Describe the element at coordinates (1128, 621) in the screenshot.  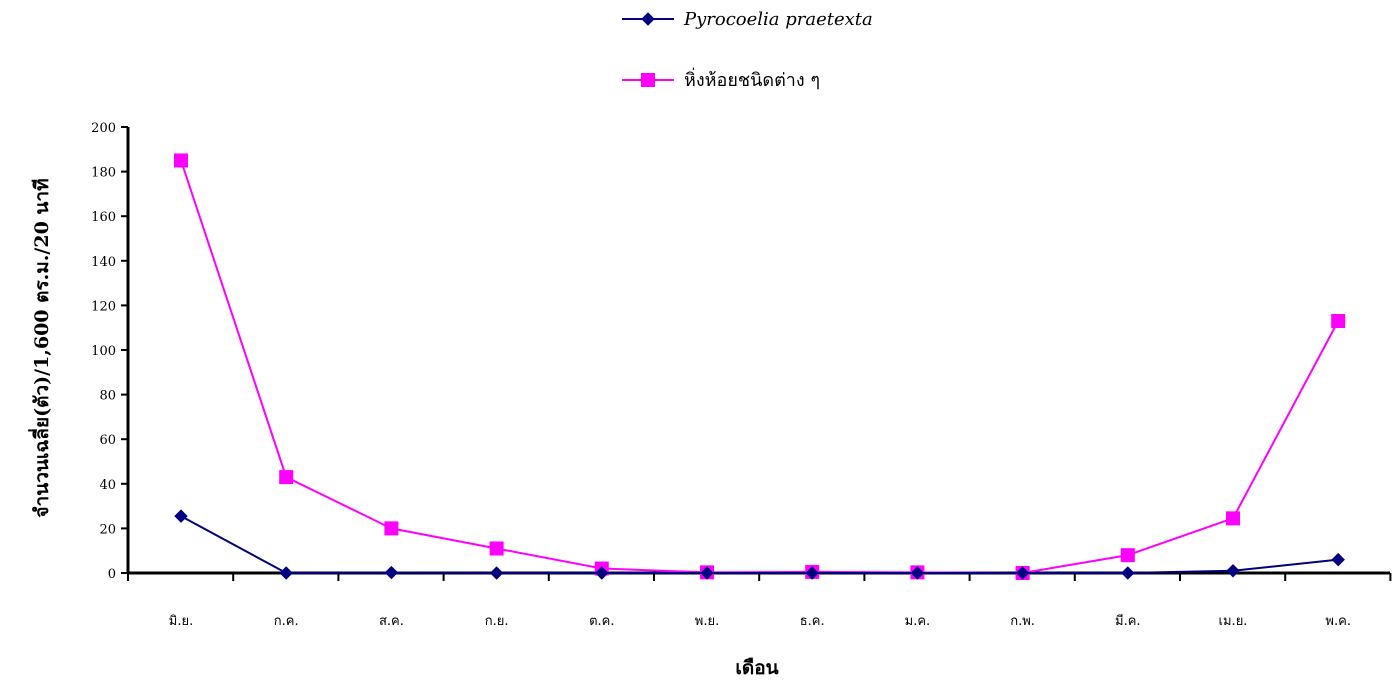
I see `x-tick-label: มี.ค.` at that location.